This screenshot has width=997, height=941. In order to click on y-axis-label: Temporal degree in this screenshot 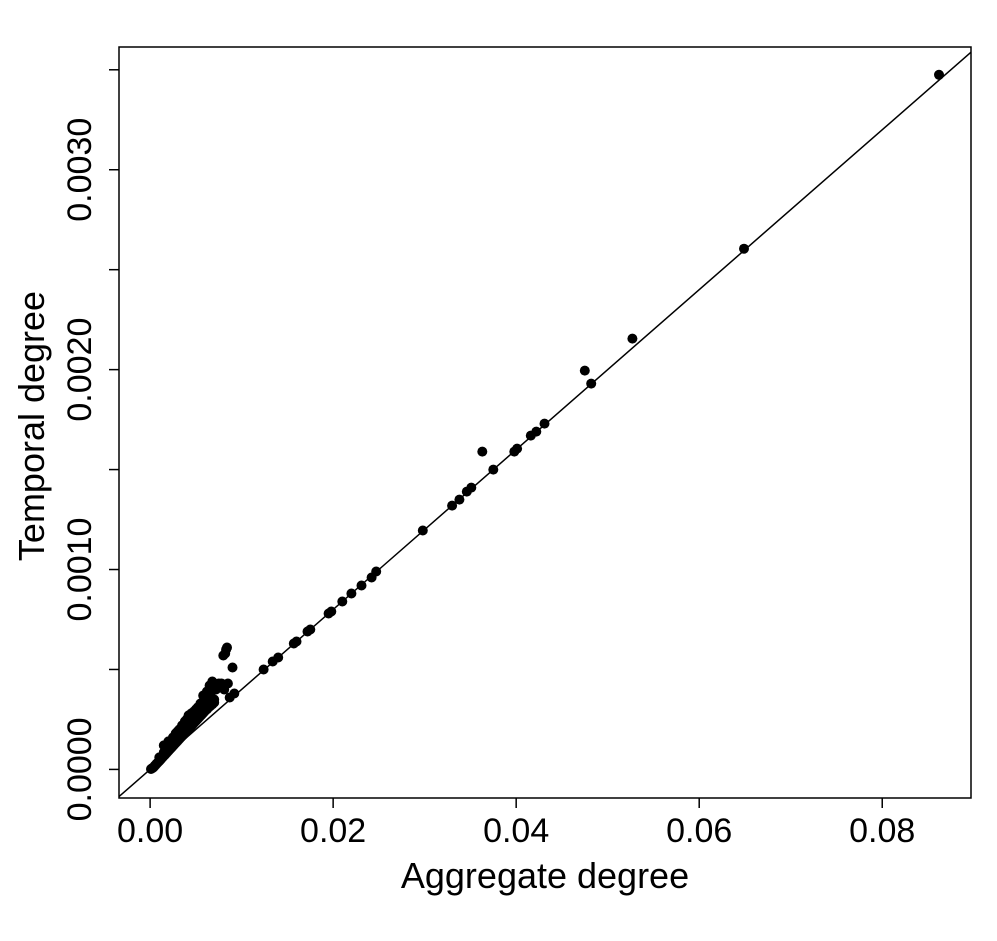, I will do `click(31, 426)`.